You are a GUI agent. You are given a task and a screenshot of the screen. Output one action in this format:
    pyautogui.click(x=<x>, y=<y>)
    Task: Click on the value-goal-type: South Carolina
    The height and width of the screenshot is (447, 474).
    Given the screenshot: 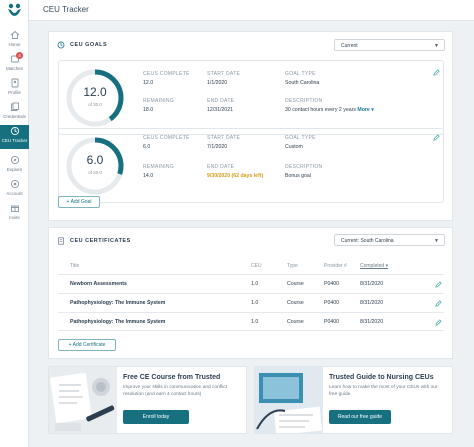 What is the action you would take?
    pyautogui.click(x=302, y=83)
    